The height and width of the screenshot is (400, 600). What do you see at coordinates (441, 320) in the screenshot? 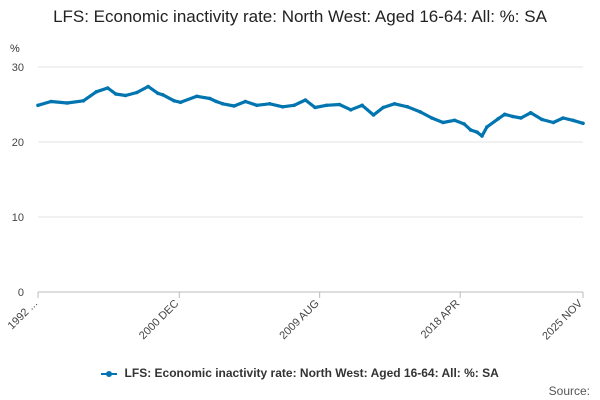
I see `x-tick-label-3: 2018 APR` at bounding box center [441, 320].